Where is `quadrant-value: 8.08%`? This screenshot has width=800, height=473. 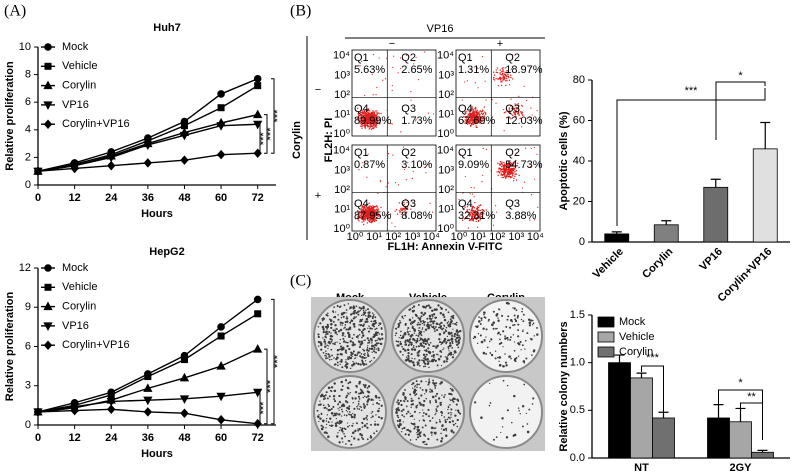 quadrant-value: 8.08% is located at coordinates (416, 216).